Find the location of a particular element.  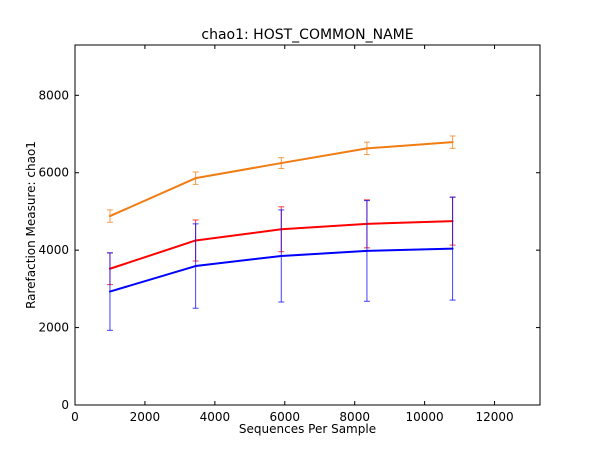

y-tick-label: 4000 is located at coordinates (53, 250).